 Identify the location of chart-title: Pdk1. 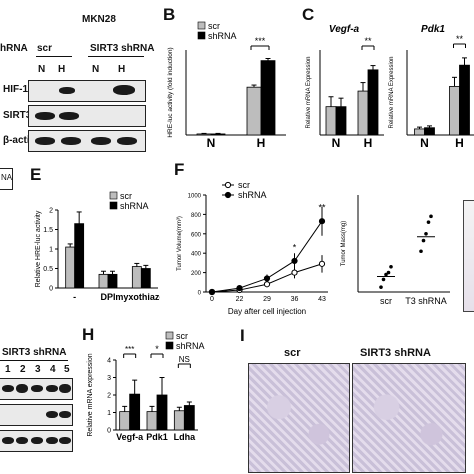
(433, 29).